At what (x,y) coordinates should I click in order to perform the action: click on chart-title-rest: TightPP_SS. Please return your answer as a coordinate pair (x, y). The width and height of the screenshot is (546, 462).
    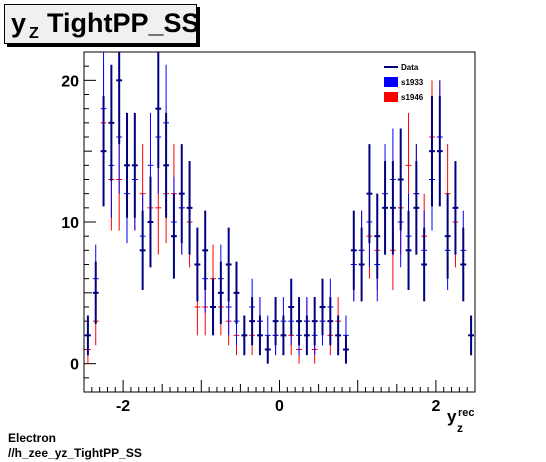
    Looking at the image, I should click on (123, 23).